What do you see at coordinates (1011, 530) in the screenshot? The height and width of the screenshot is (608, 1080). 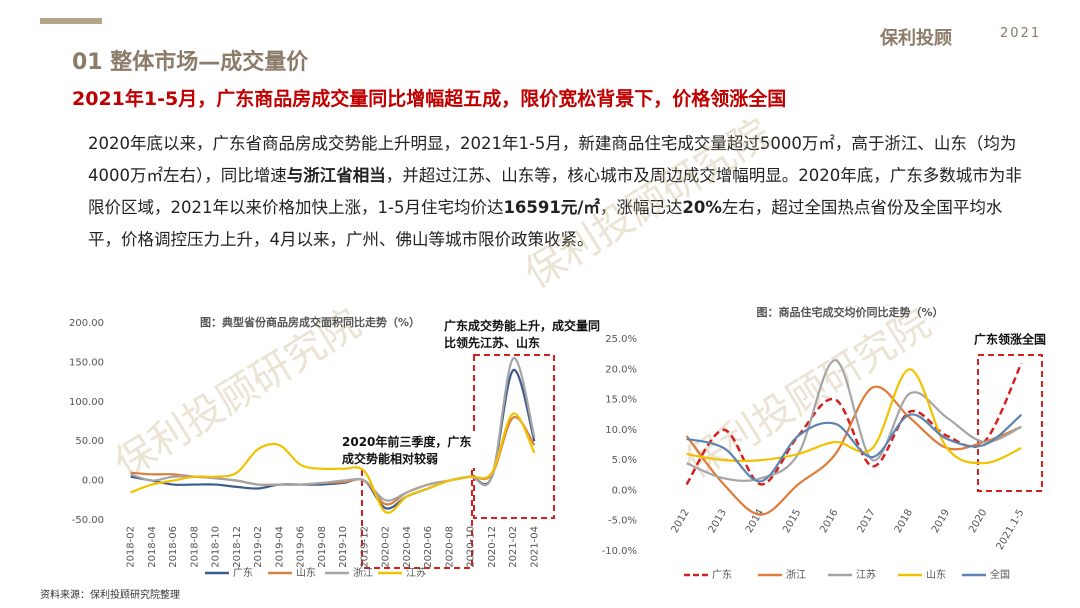 I see `x-tick-label: 2021.1-5` at bounding box center [1011, 530].